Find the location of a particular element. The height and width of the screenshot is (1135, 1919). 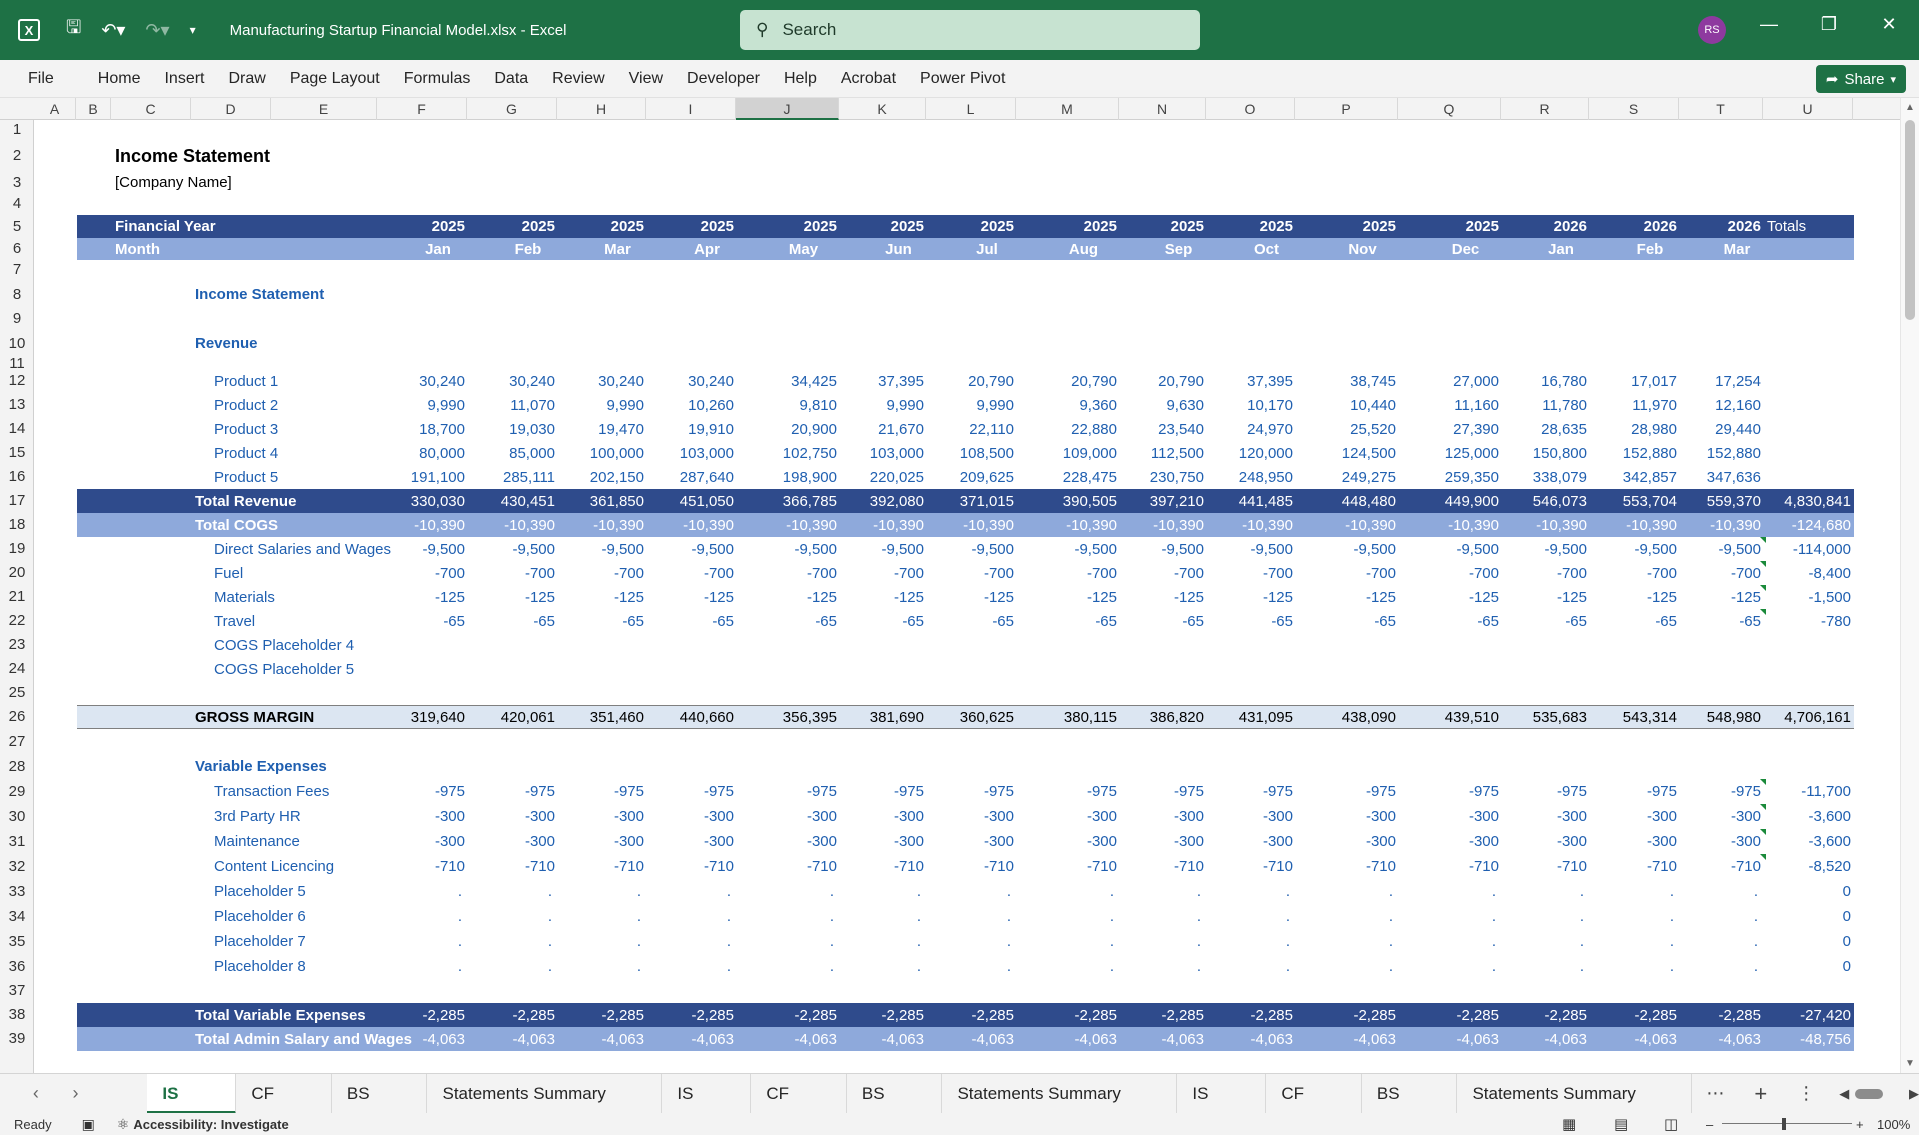

ribbon-tab-file: File is located at coordinates (41, 78).